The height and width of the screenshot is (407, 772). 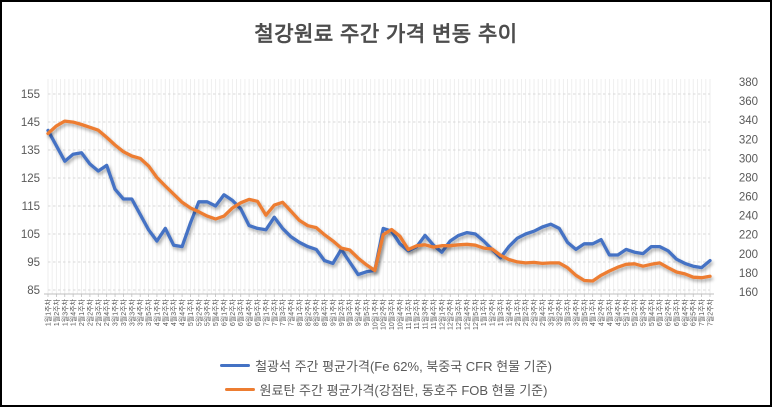 I want to click on x-axis-label: 12월5주차, so click(x=475, y=314).